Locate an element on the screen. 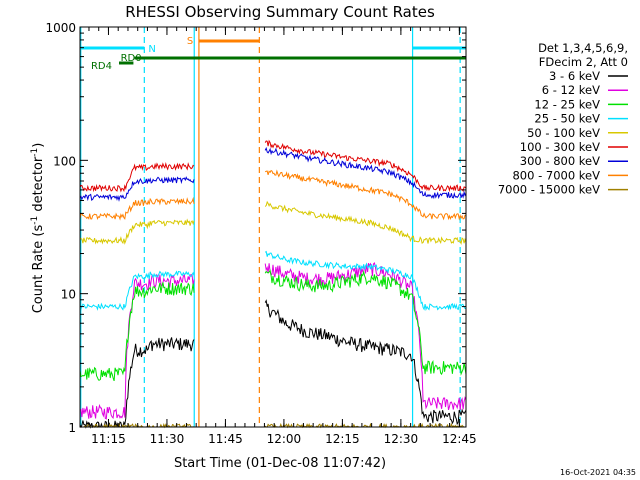 This screenshot has height=480, width=640. legend-label-1: 6 - 12 keV is located at coordinates (571, 90).